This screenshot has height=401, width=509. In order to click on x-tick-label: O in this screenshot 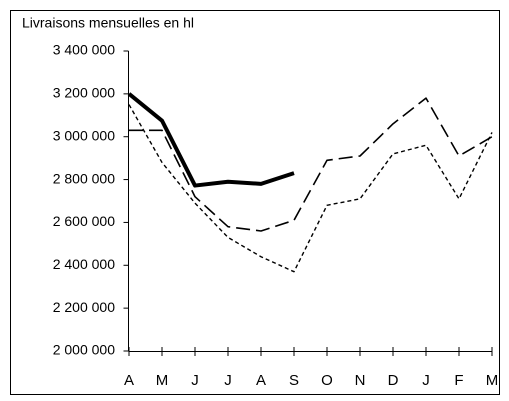, I will do `click(327, 380)`.